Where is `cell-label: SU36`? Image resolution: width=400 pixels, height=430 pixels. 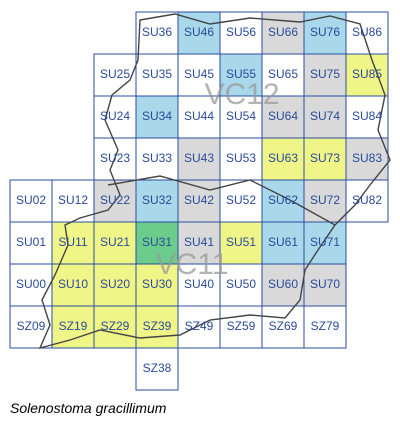
cell-label: SU36 is located at coordinates (157, 32).